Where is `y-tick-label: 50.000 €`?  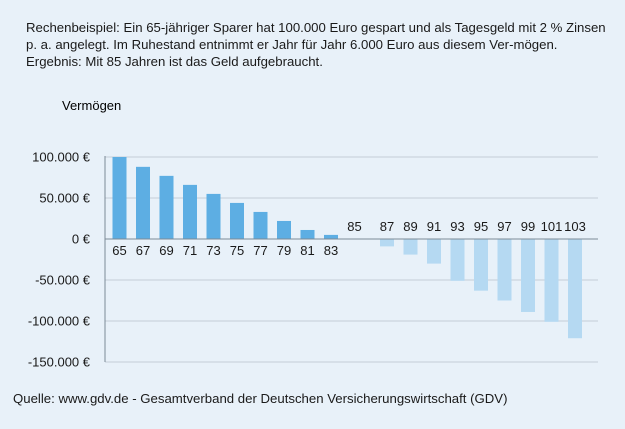
y-tick-label: 50.000 € is located at coordinates (64, 198).